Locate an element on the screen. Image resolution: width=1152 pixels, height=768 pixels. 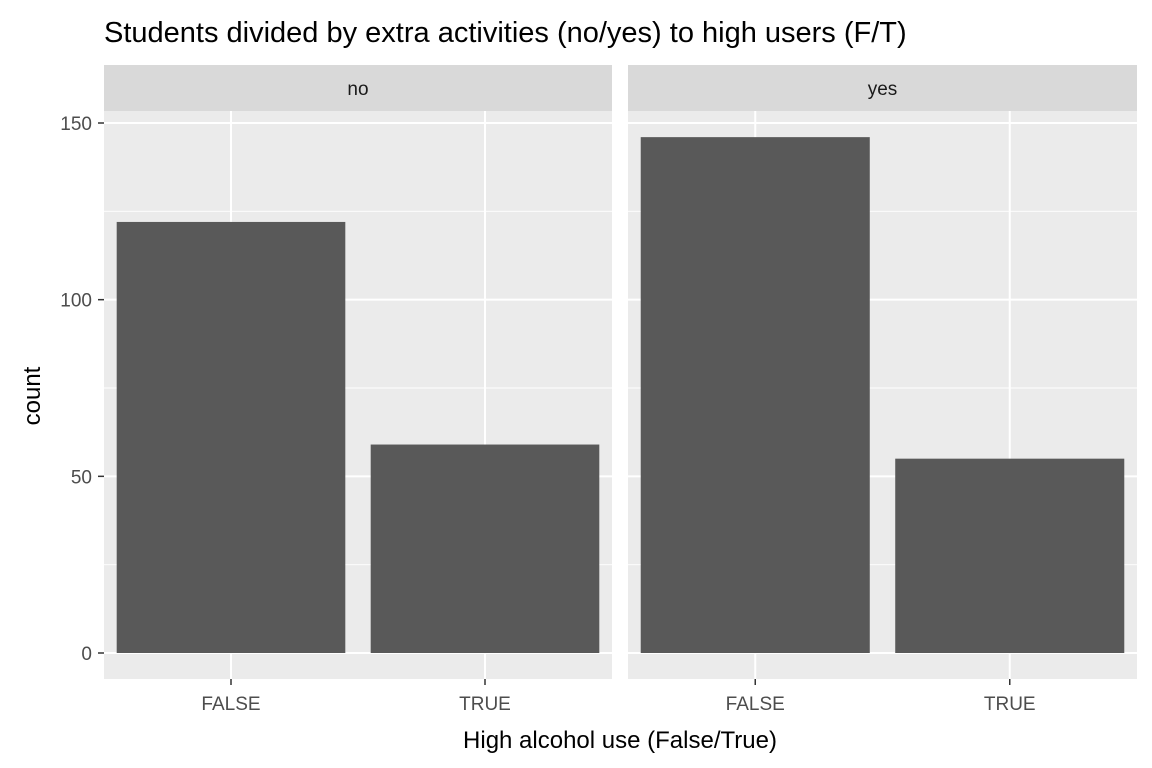
y-tick-label: 150 is located at coordinates (76, 124).